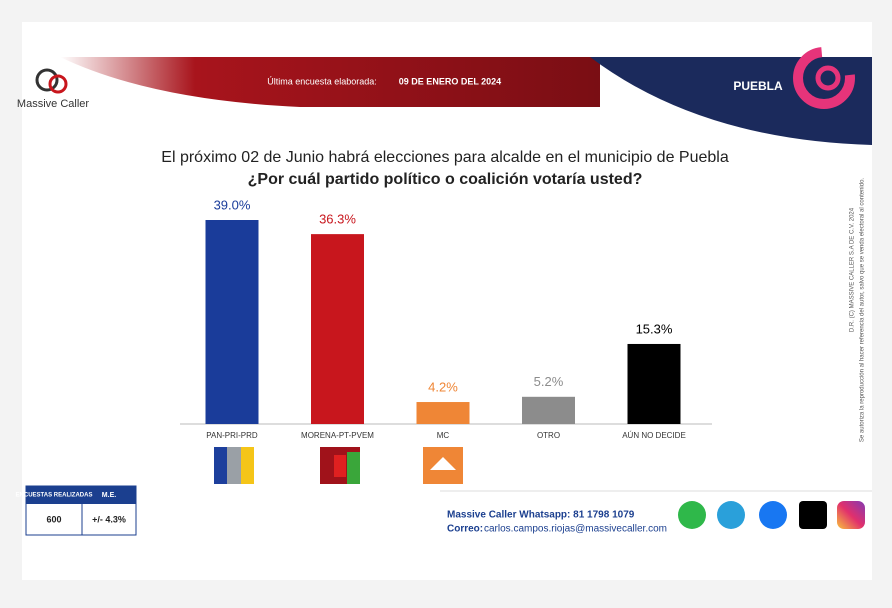 This screenshot has width=892, height=608. I want to click on x-tick-label: PAN-PRI-PRD, so click(232, 435).